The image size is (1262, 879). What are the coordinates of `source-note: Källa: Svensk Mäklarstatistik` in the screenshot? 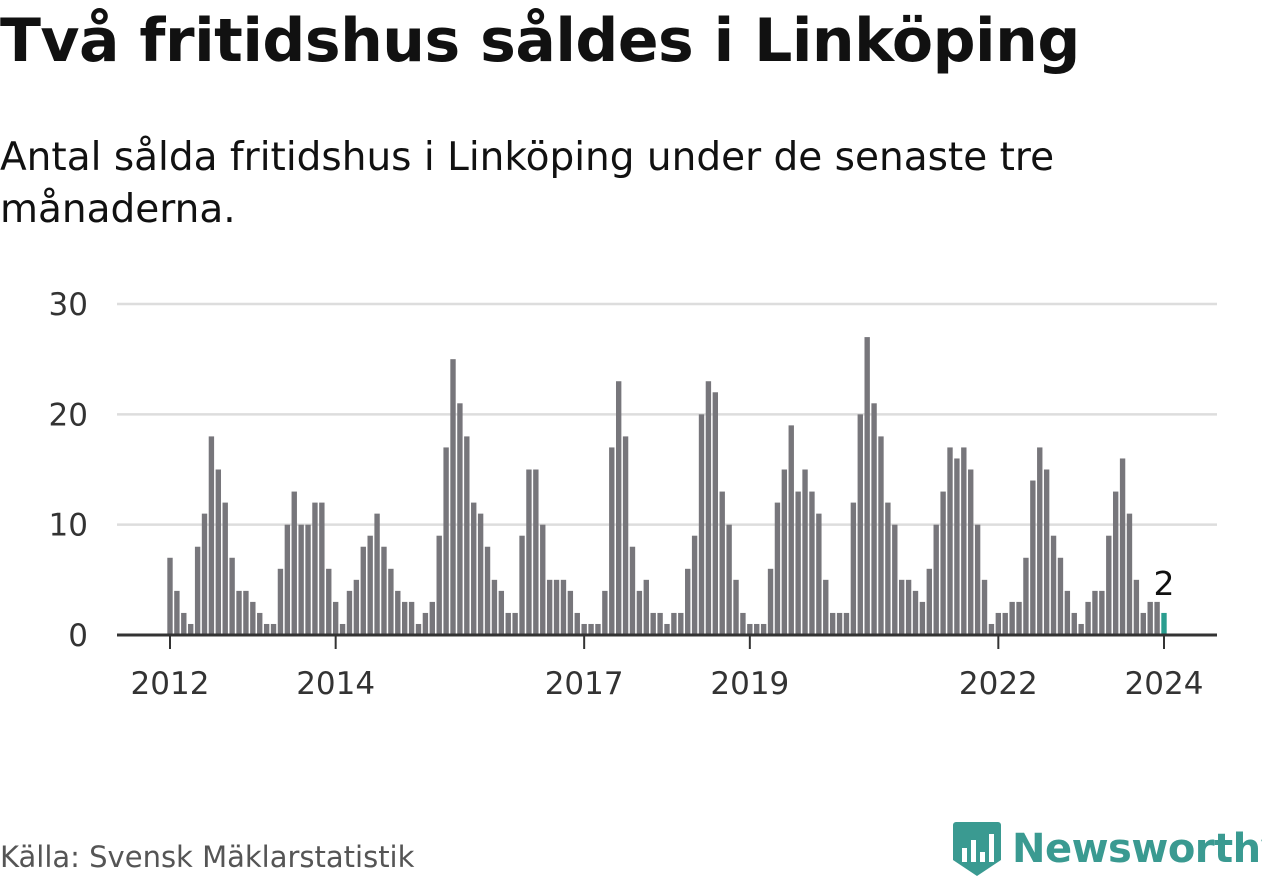 It's located at (207, 857).